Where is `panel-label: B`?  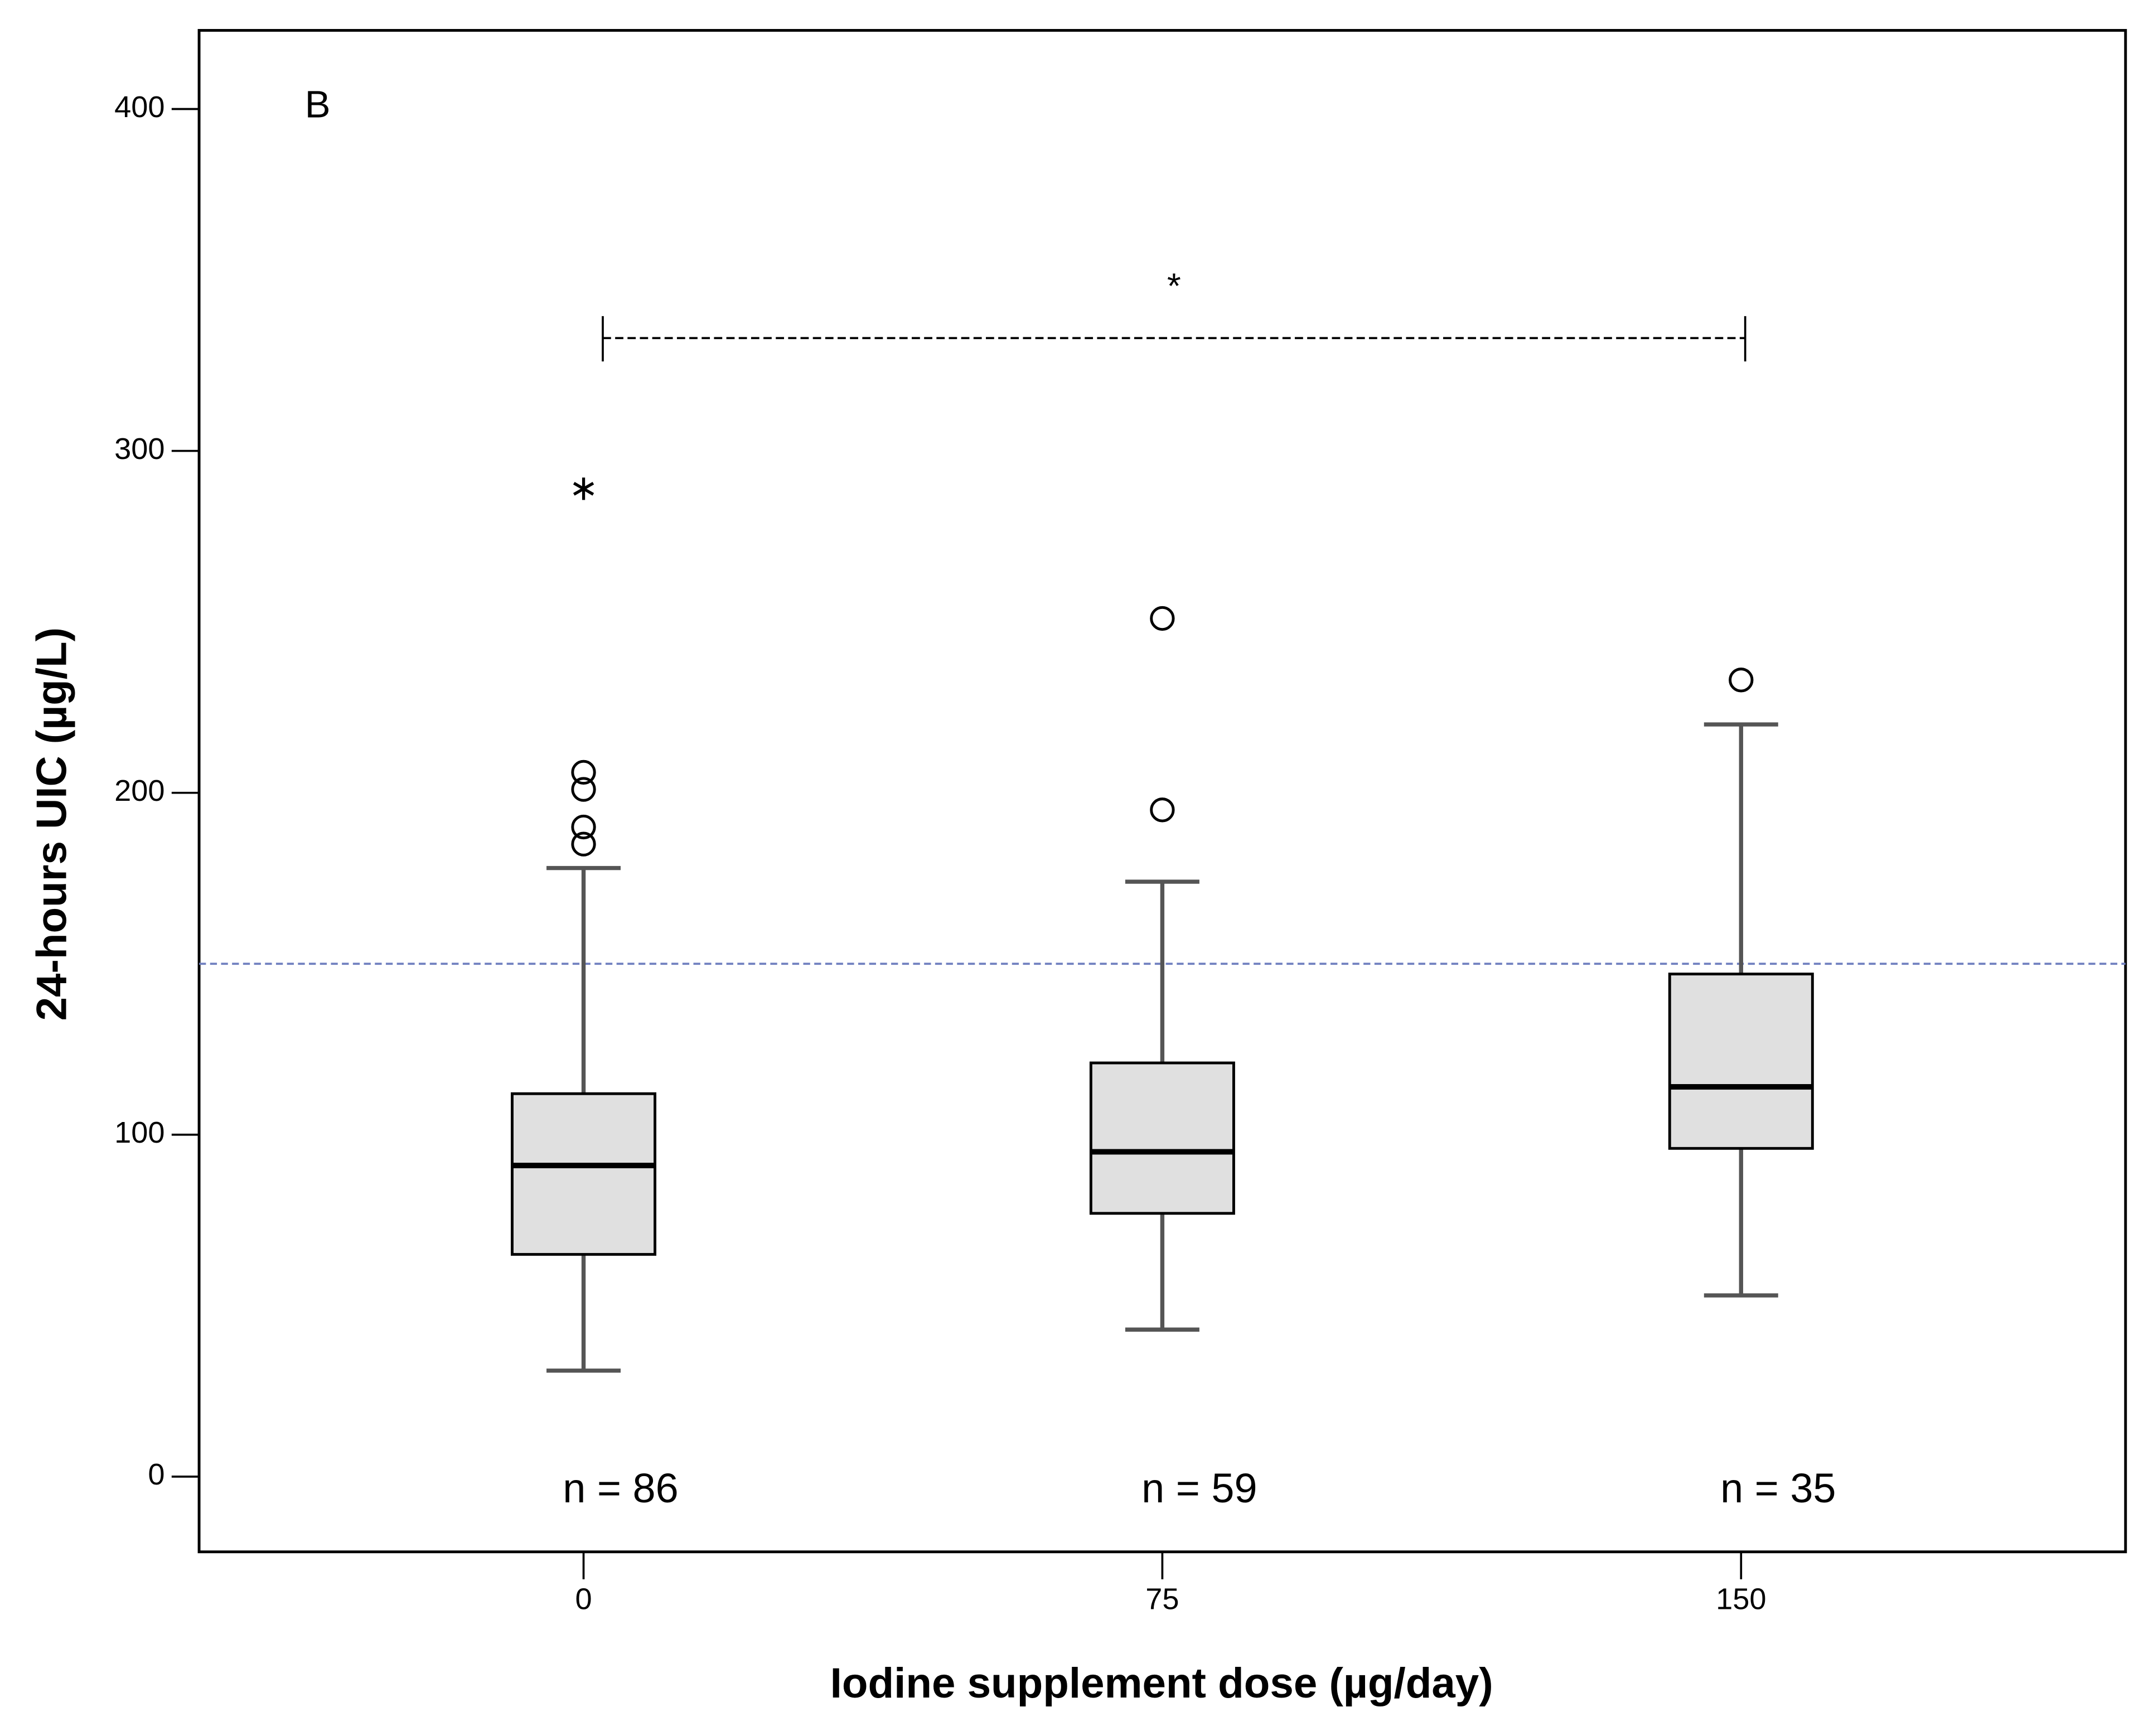
panel-label: B is located at coordinates (318, 105).